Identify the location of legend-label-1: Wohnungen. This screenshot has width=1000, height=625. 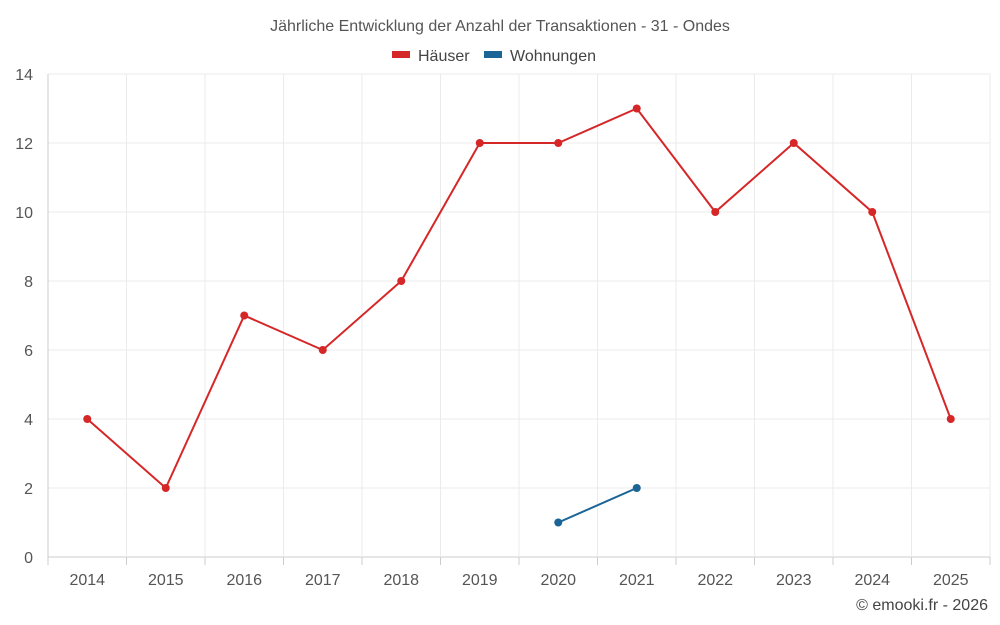
(553, 56).